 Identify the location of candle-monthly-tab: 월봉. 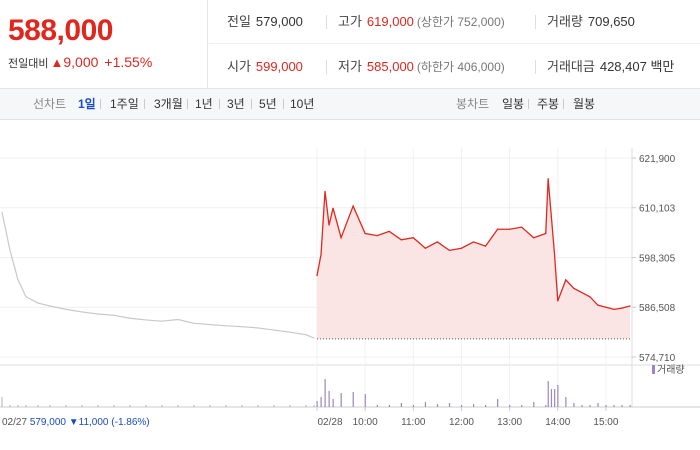
(584, 104).